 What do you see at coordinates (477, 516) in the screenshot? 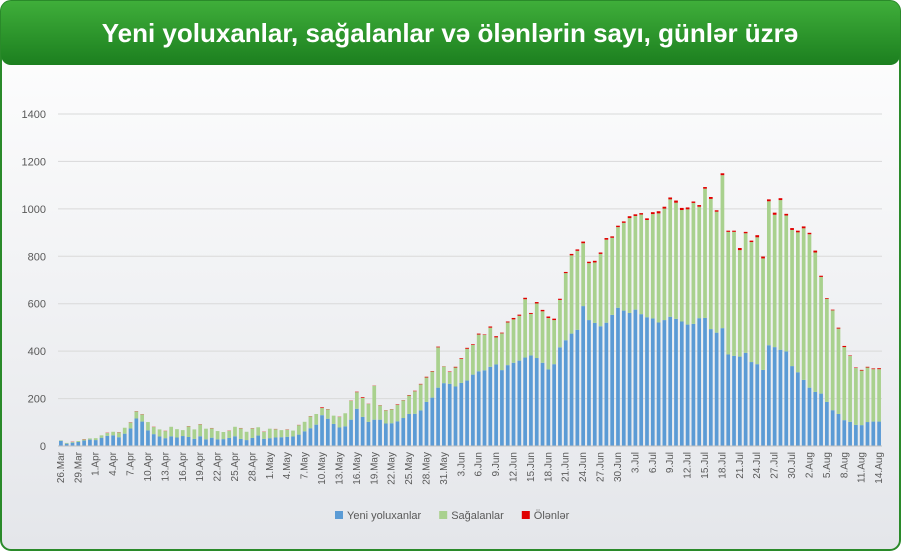
I see `legend-label: Sağalanlar` at bounding box center [477, 516].